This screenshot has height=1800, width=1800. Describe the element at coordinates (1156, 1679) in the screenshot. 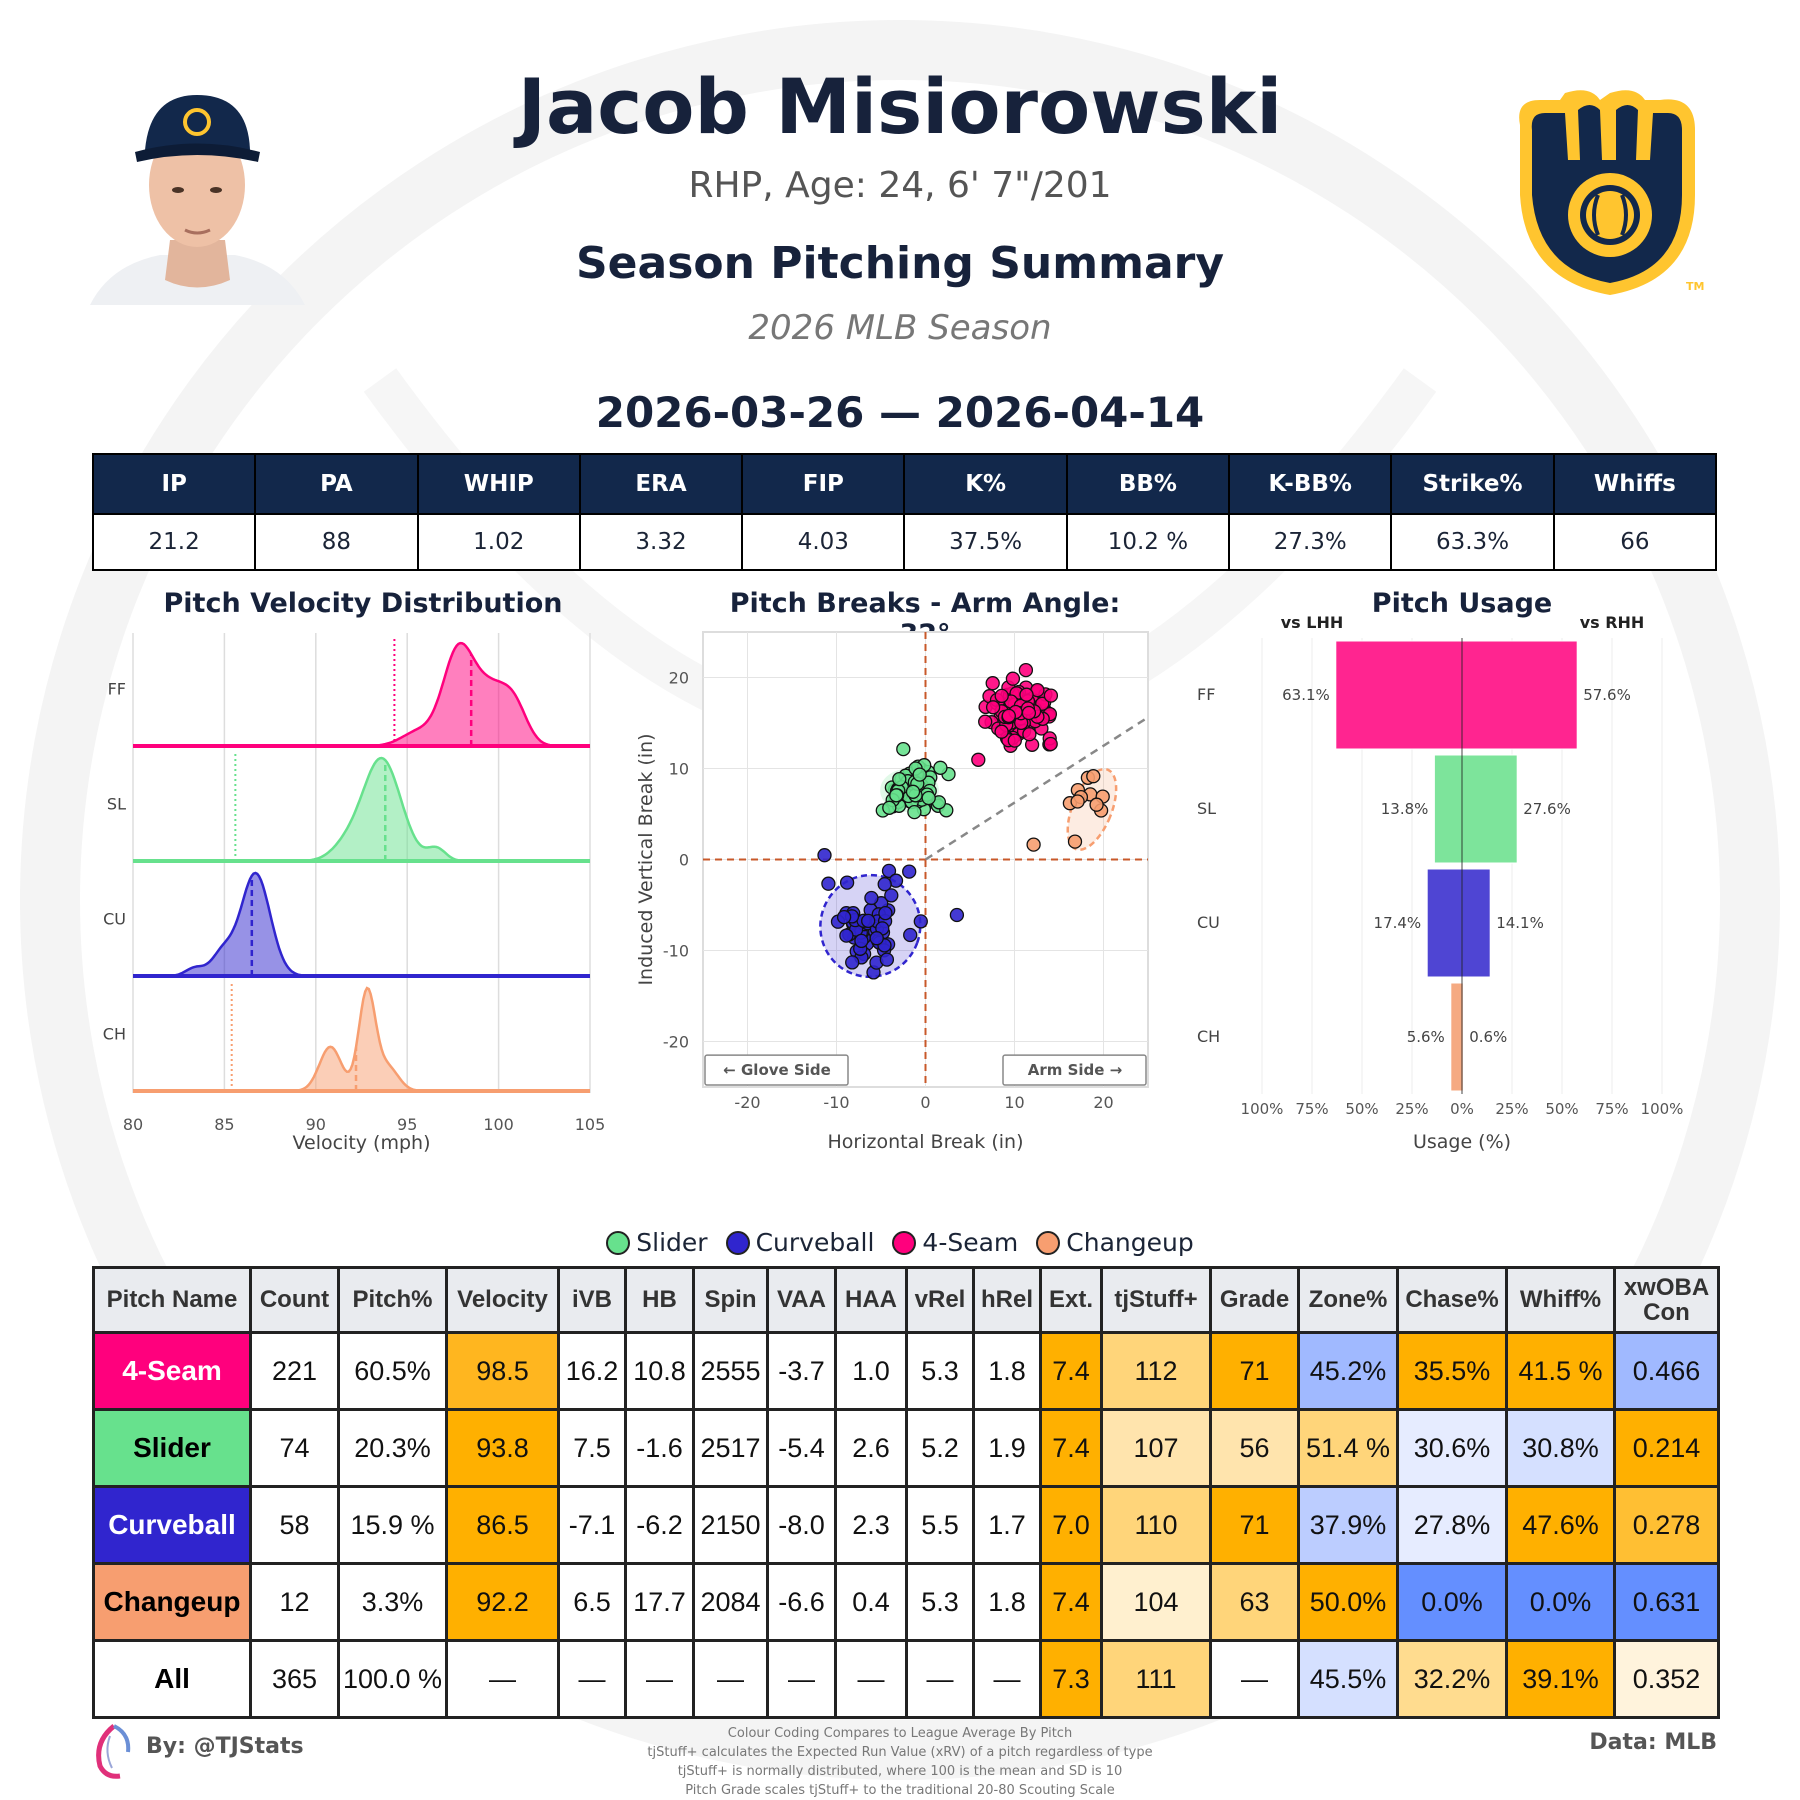

I see `table-cell: 111` at that location.